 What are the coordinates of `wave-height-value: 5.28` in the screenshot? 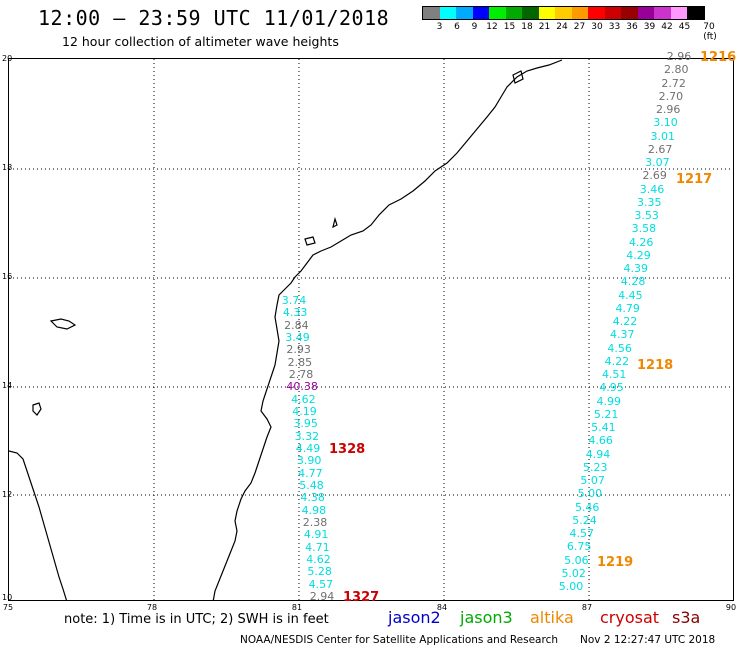 It's located at (319, 572).